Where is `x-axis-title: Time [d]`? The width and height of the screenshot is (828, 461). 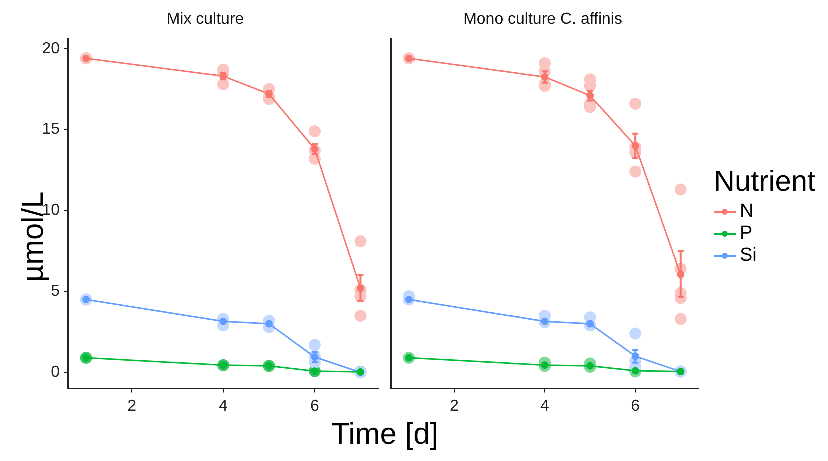
x-axis-title: Time [d] is located at coordinates (385, 435).